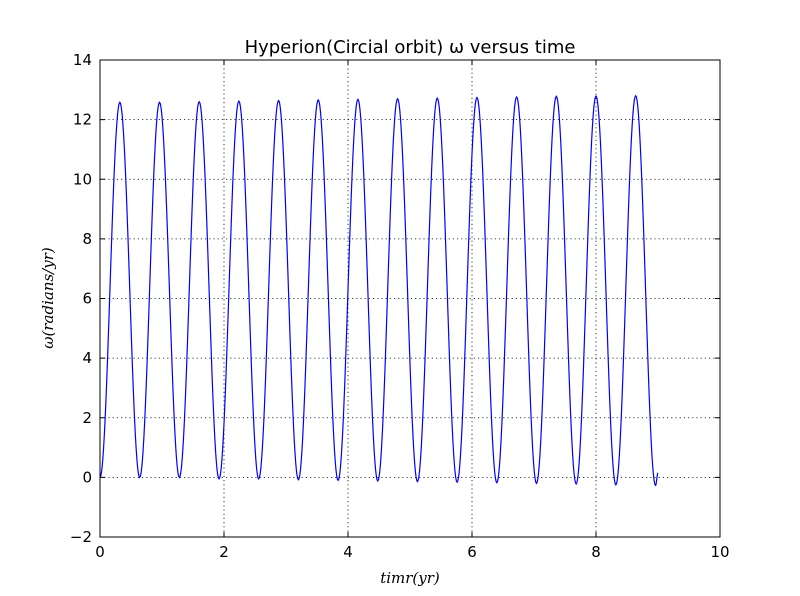 This screenshot has width=800, height=596. Describe the element at coordinates (87, 418) in the screenshot. I see `y-tick-label: 2` at that location.